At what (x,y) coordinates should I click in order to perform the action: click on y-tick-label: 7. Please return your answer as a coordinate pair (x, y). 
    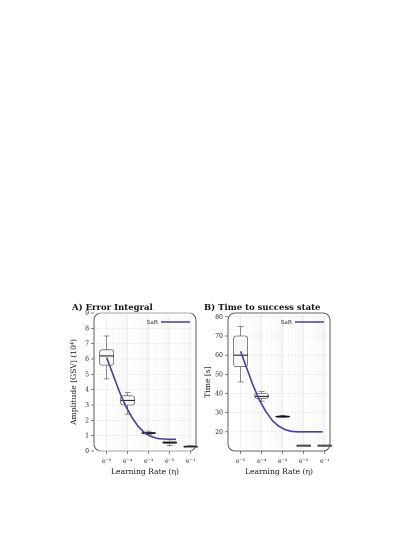
    Looking at the image, I should click on (87, 344).